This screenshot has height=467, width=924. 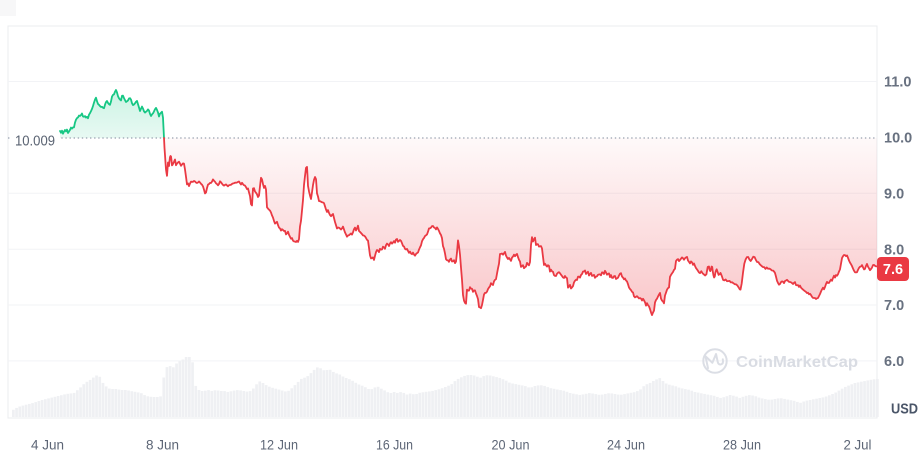 I want to click on svg-text: 8 Jun, so click(x=162, y=445).